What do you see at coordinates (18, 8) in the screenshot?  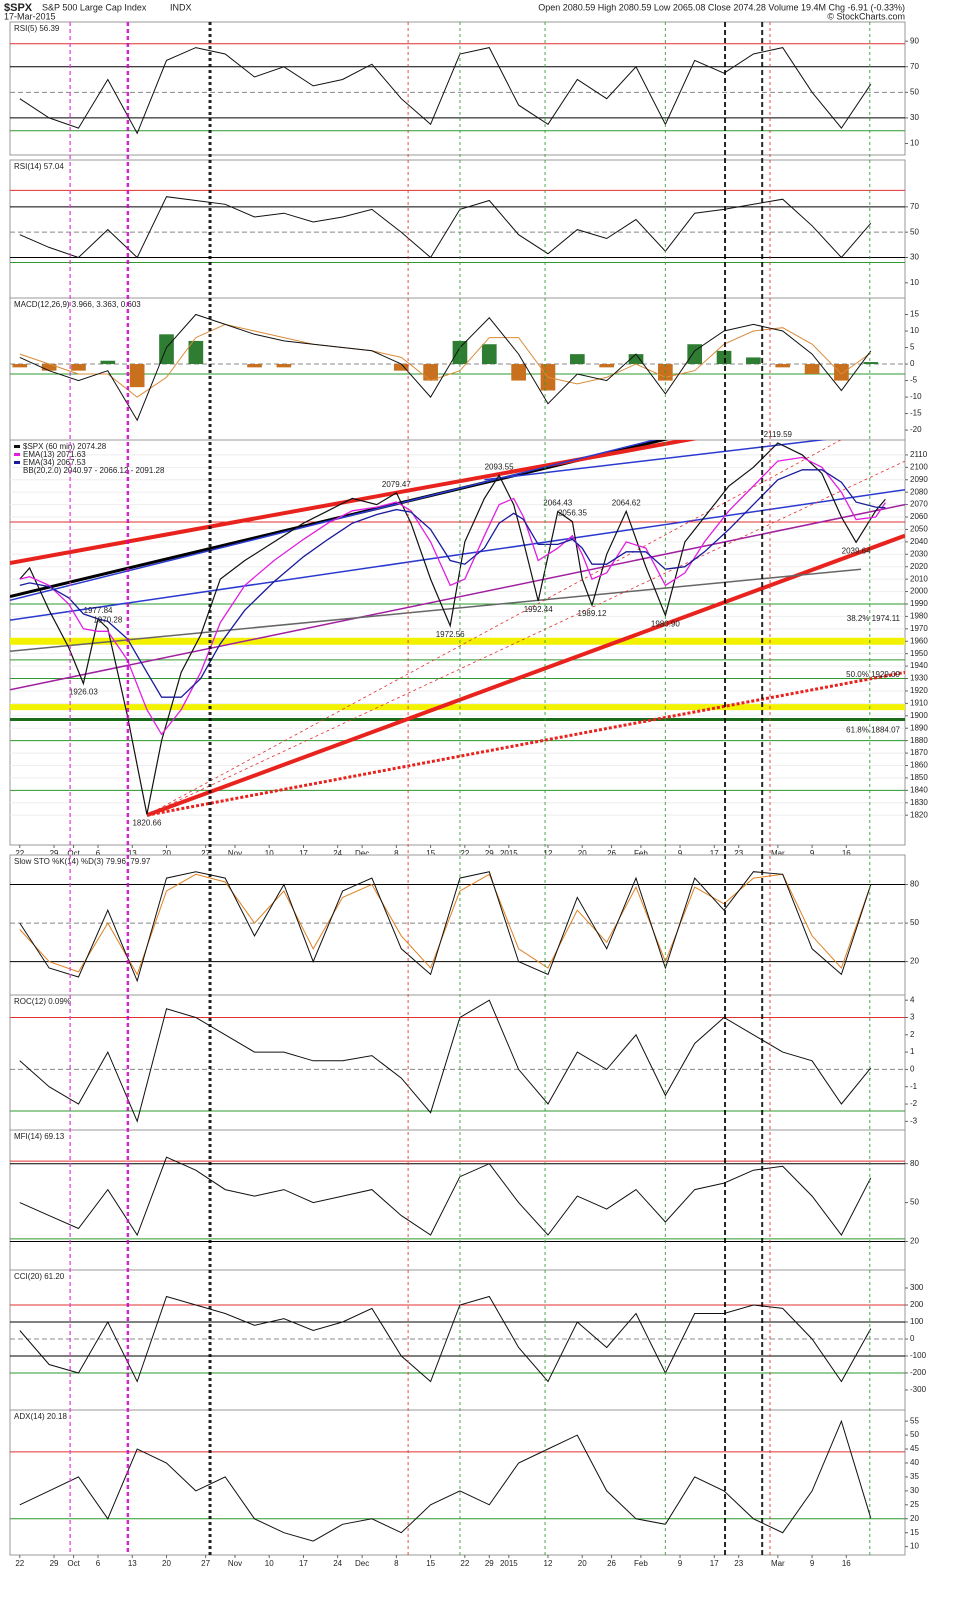 I see `symbol: $SPX` at bounding box center [18, 8].